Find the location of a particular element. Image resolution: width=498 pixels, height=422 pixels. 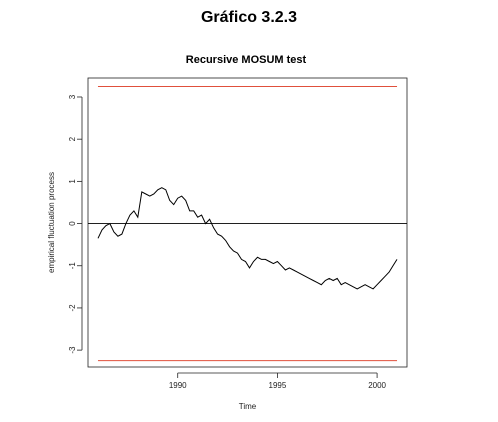

y-tick-label: -3 is located at coordinates (72, 350).